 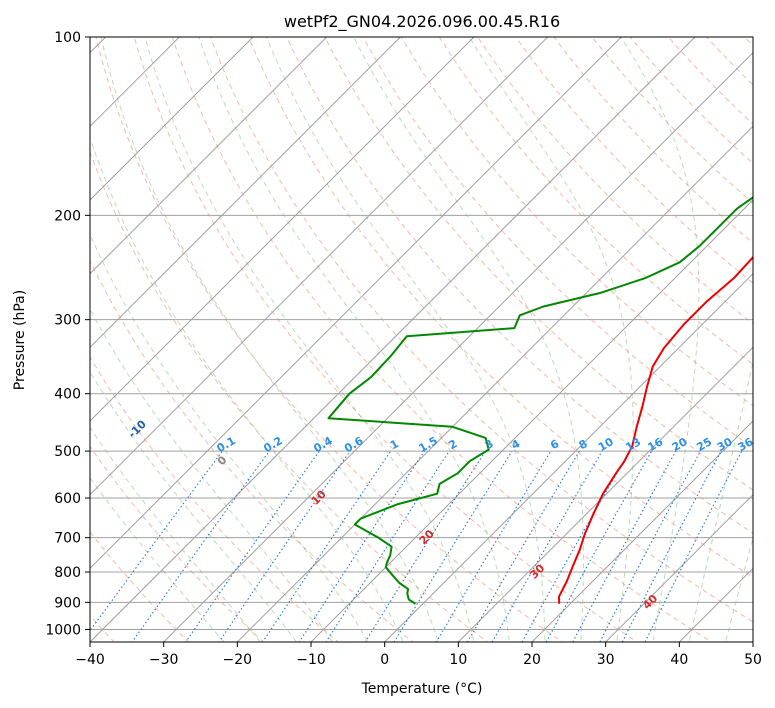 I want to click on mixing-ratio-label: 0.4, so click(x=323, y=444).